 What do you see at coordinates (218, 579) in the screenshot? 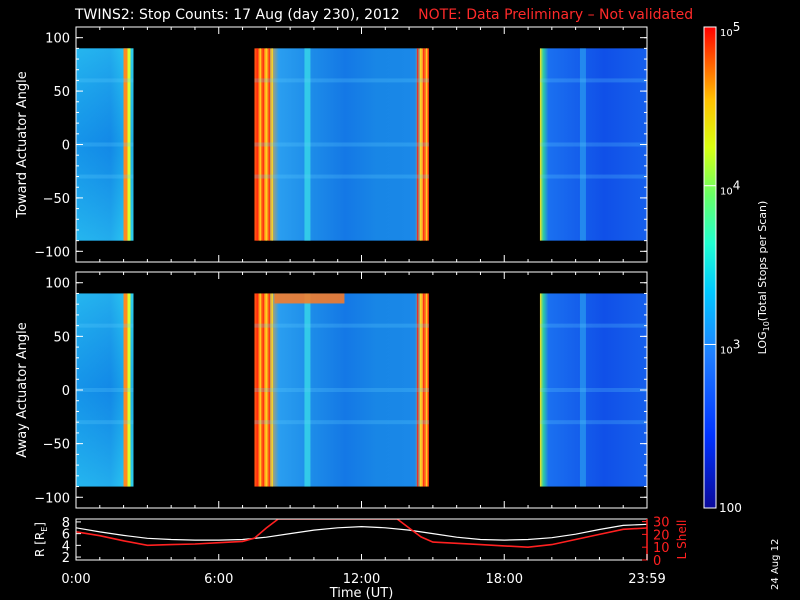
I see `x-tick-label: 6:00` at bounding box center [218, 579].